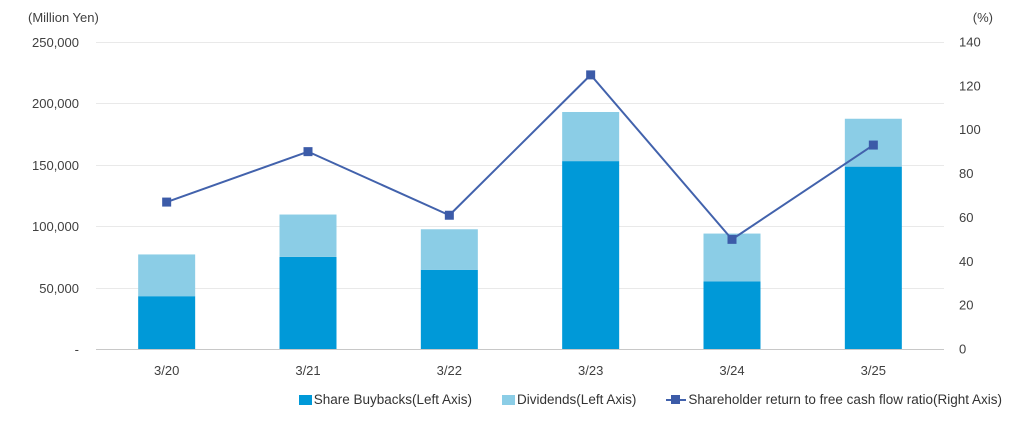 Image resolution: width=1024 pixels, height=422 pixels. I want to click on legend-item-dividends: Dividends(Left Axis), so click(569, 399).